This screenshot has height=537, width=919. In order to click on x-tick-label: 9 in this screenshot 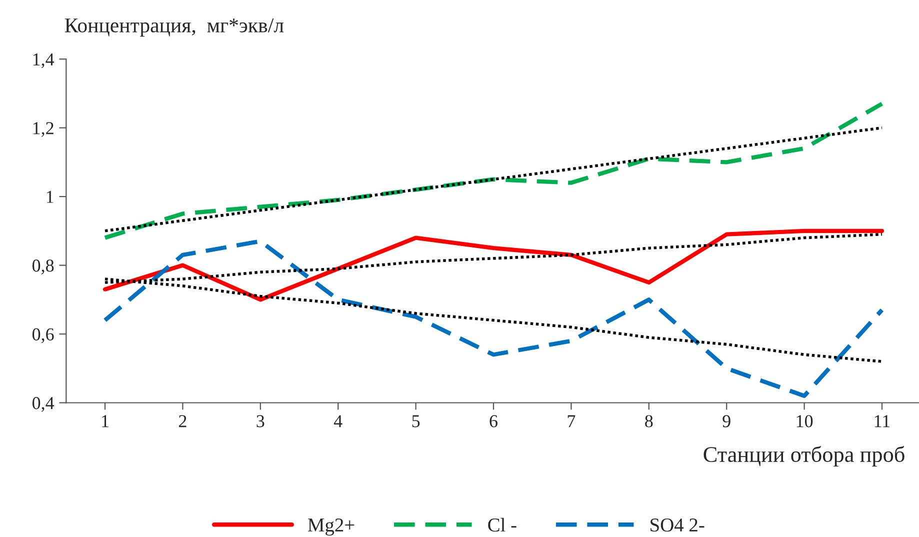, I will do `click(726, 421)`.